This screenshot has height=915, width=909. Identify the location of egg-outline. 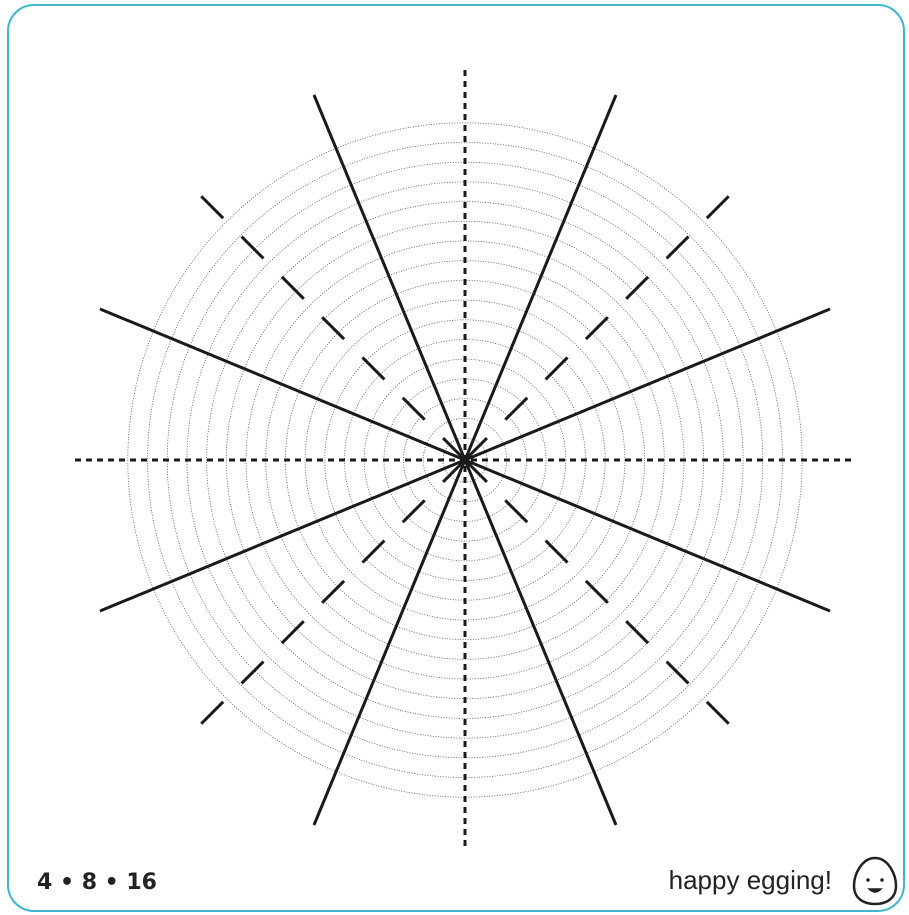
(875, 881).